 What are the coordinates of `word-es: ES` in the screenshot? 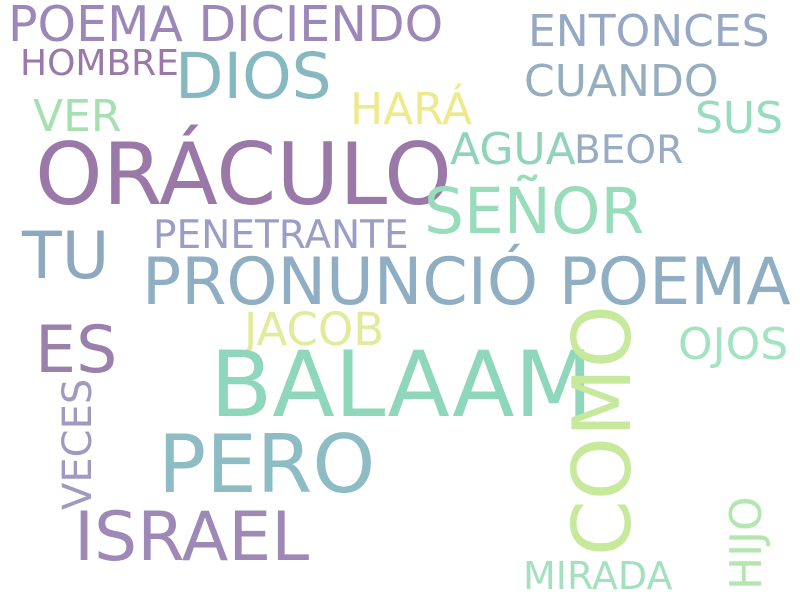 It's located at (76, 350).